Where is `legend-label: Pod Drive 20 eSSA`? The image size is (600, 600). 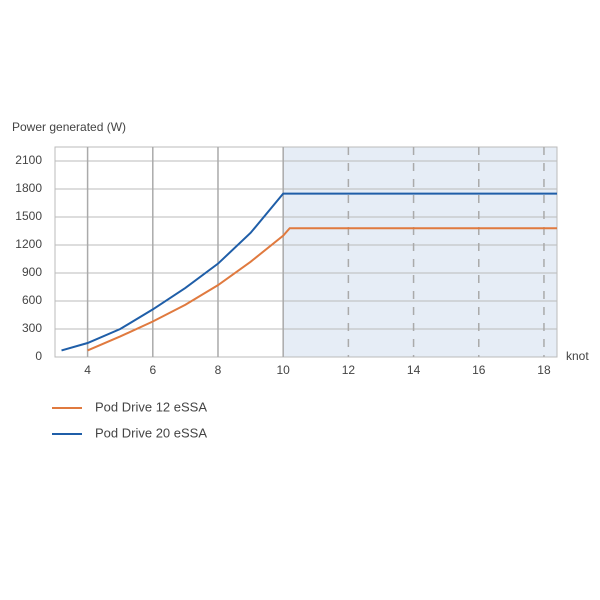 legend-label: Pod Drive 20 eSSA is located at coordinates (151, 432).